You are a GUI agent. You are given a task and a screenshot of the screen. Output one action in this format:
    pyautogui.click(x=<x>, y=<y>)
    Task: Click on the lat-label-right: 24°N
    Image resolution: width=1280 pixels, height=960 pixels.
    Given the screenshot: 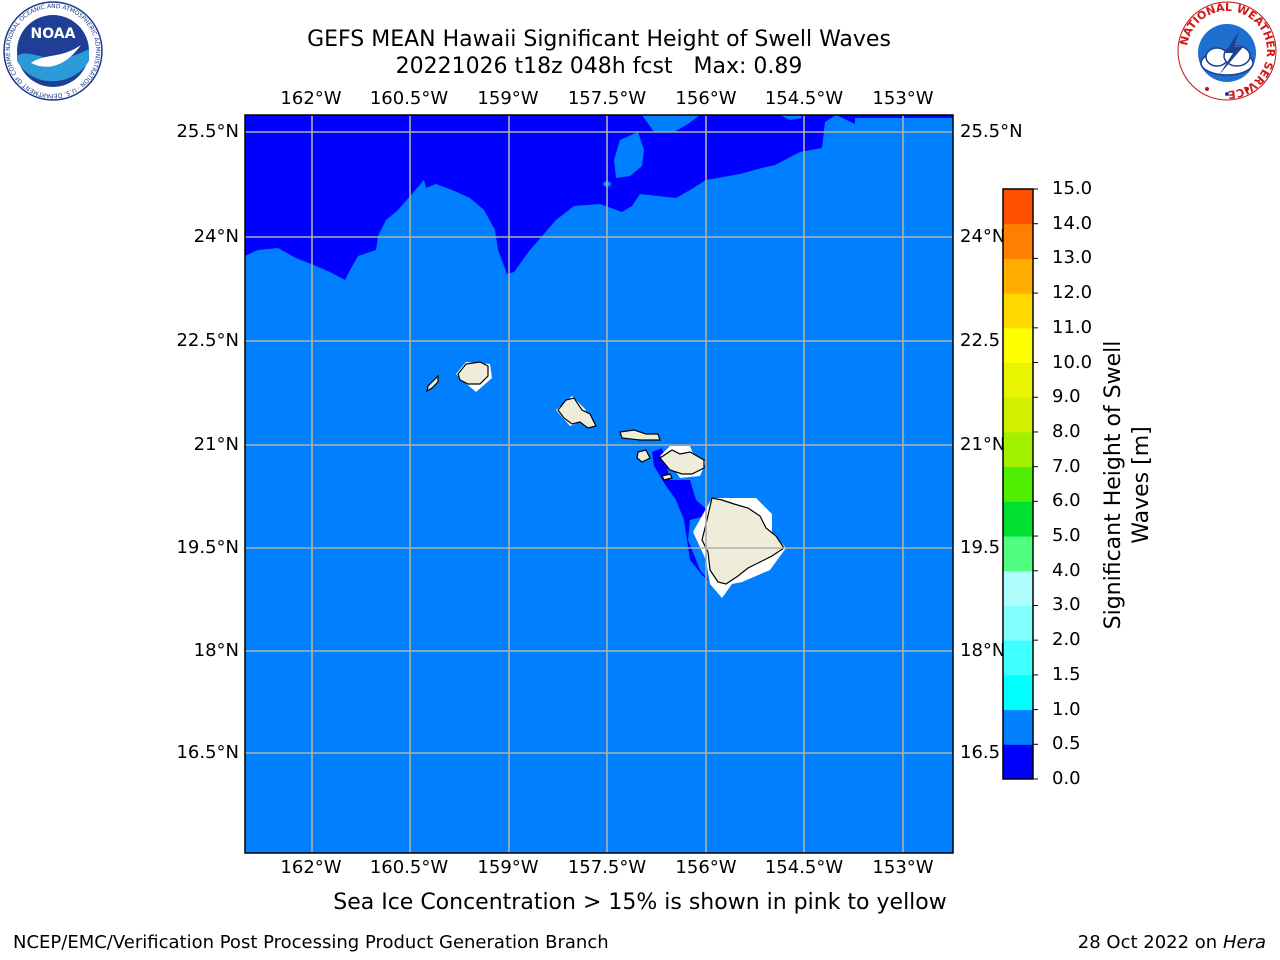 What is the action you would take?
    pyautogui.click(x=983, y=236)
    